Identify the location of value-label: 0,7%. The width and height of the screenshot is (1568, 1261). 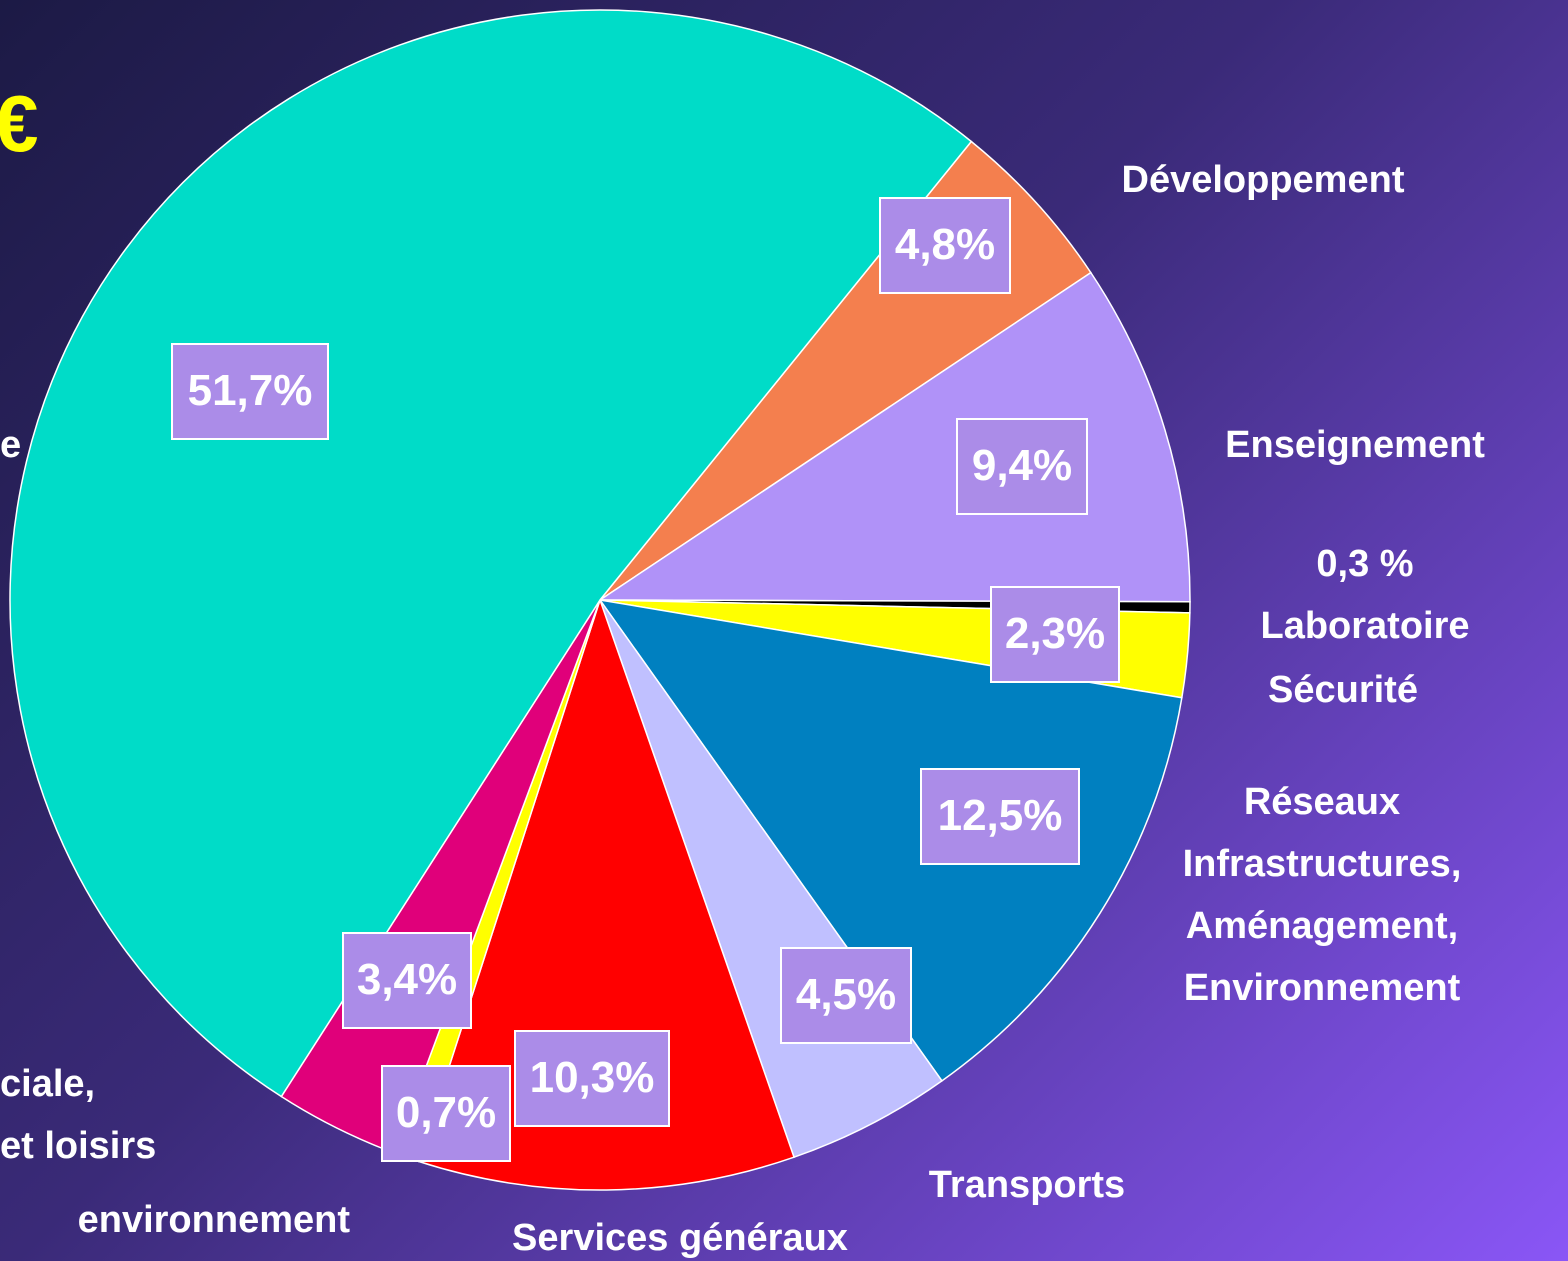
(446, 1113).